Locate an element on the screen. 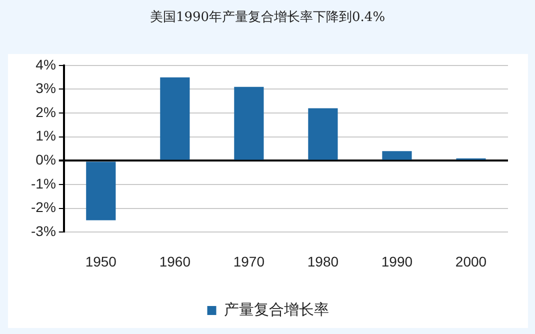 This screenshot has width=535, height=334. y-tick-label: -3% is located at coordinates (43, 231).